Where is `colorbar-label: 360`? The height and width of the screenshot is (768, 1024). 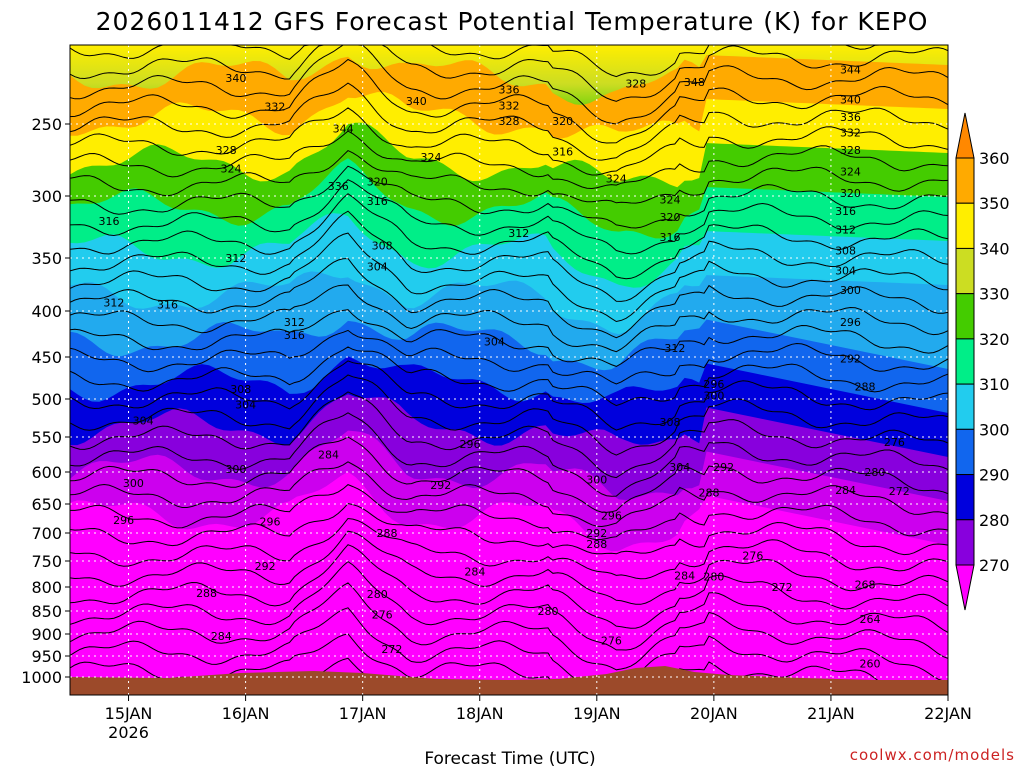
colorbar-label: 360 is located at coordinates (994, 158).